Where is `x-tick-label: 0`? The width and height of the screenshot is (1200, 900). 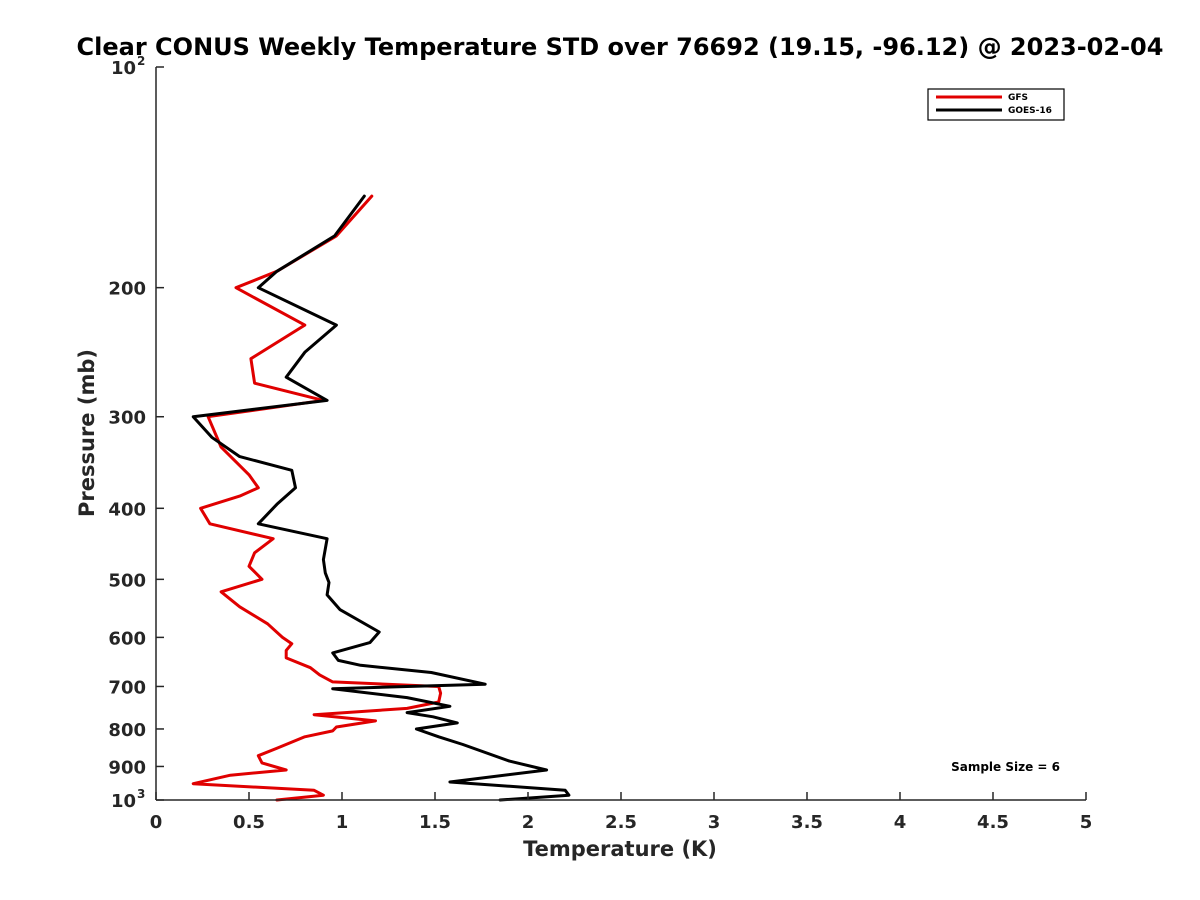 x-tick-label: 0 is located at coordinates (156, 822).